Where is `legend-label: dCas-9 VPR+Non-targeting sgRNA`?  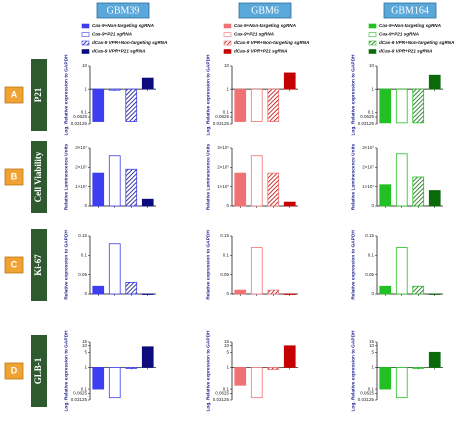
legend-label: dCas-9 VPR+Non-targeting sgRNA is located at coordinates (271, 42).